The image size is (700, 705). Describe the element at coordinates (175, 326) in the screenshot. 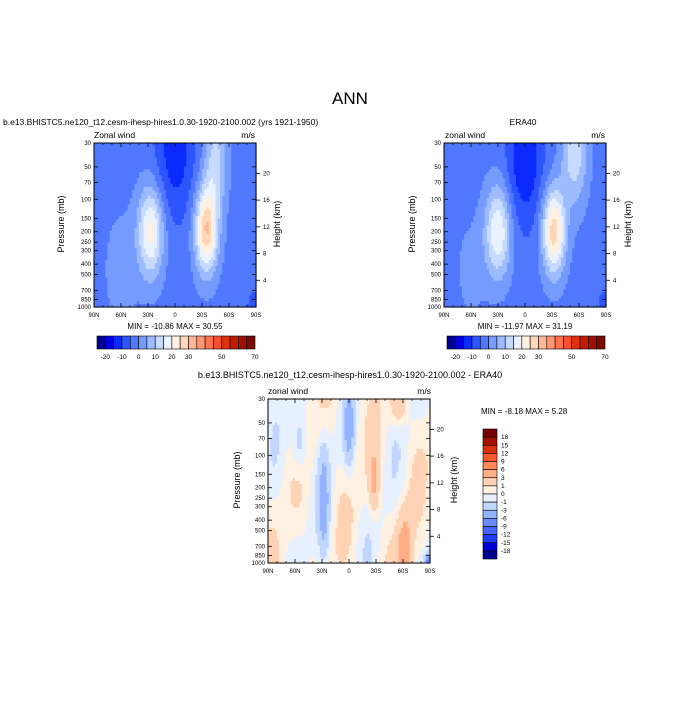

I see `model-stats: MIN = -10.86 MAX = 30.55` at that location.